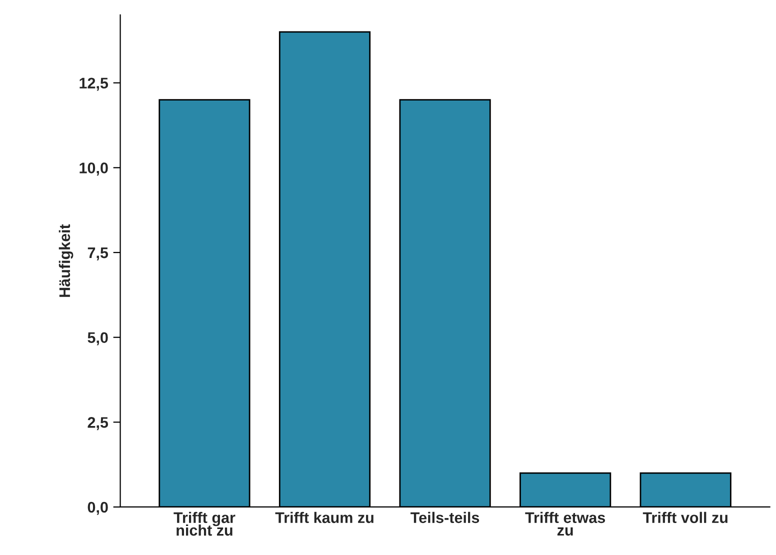  What do you see at coordinates (324, 518) in the screenshot?
I see `x-tick-label: Trifft kaum zu` at bounding box center [324, 518].